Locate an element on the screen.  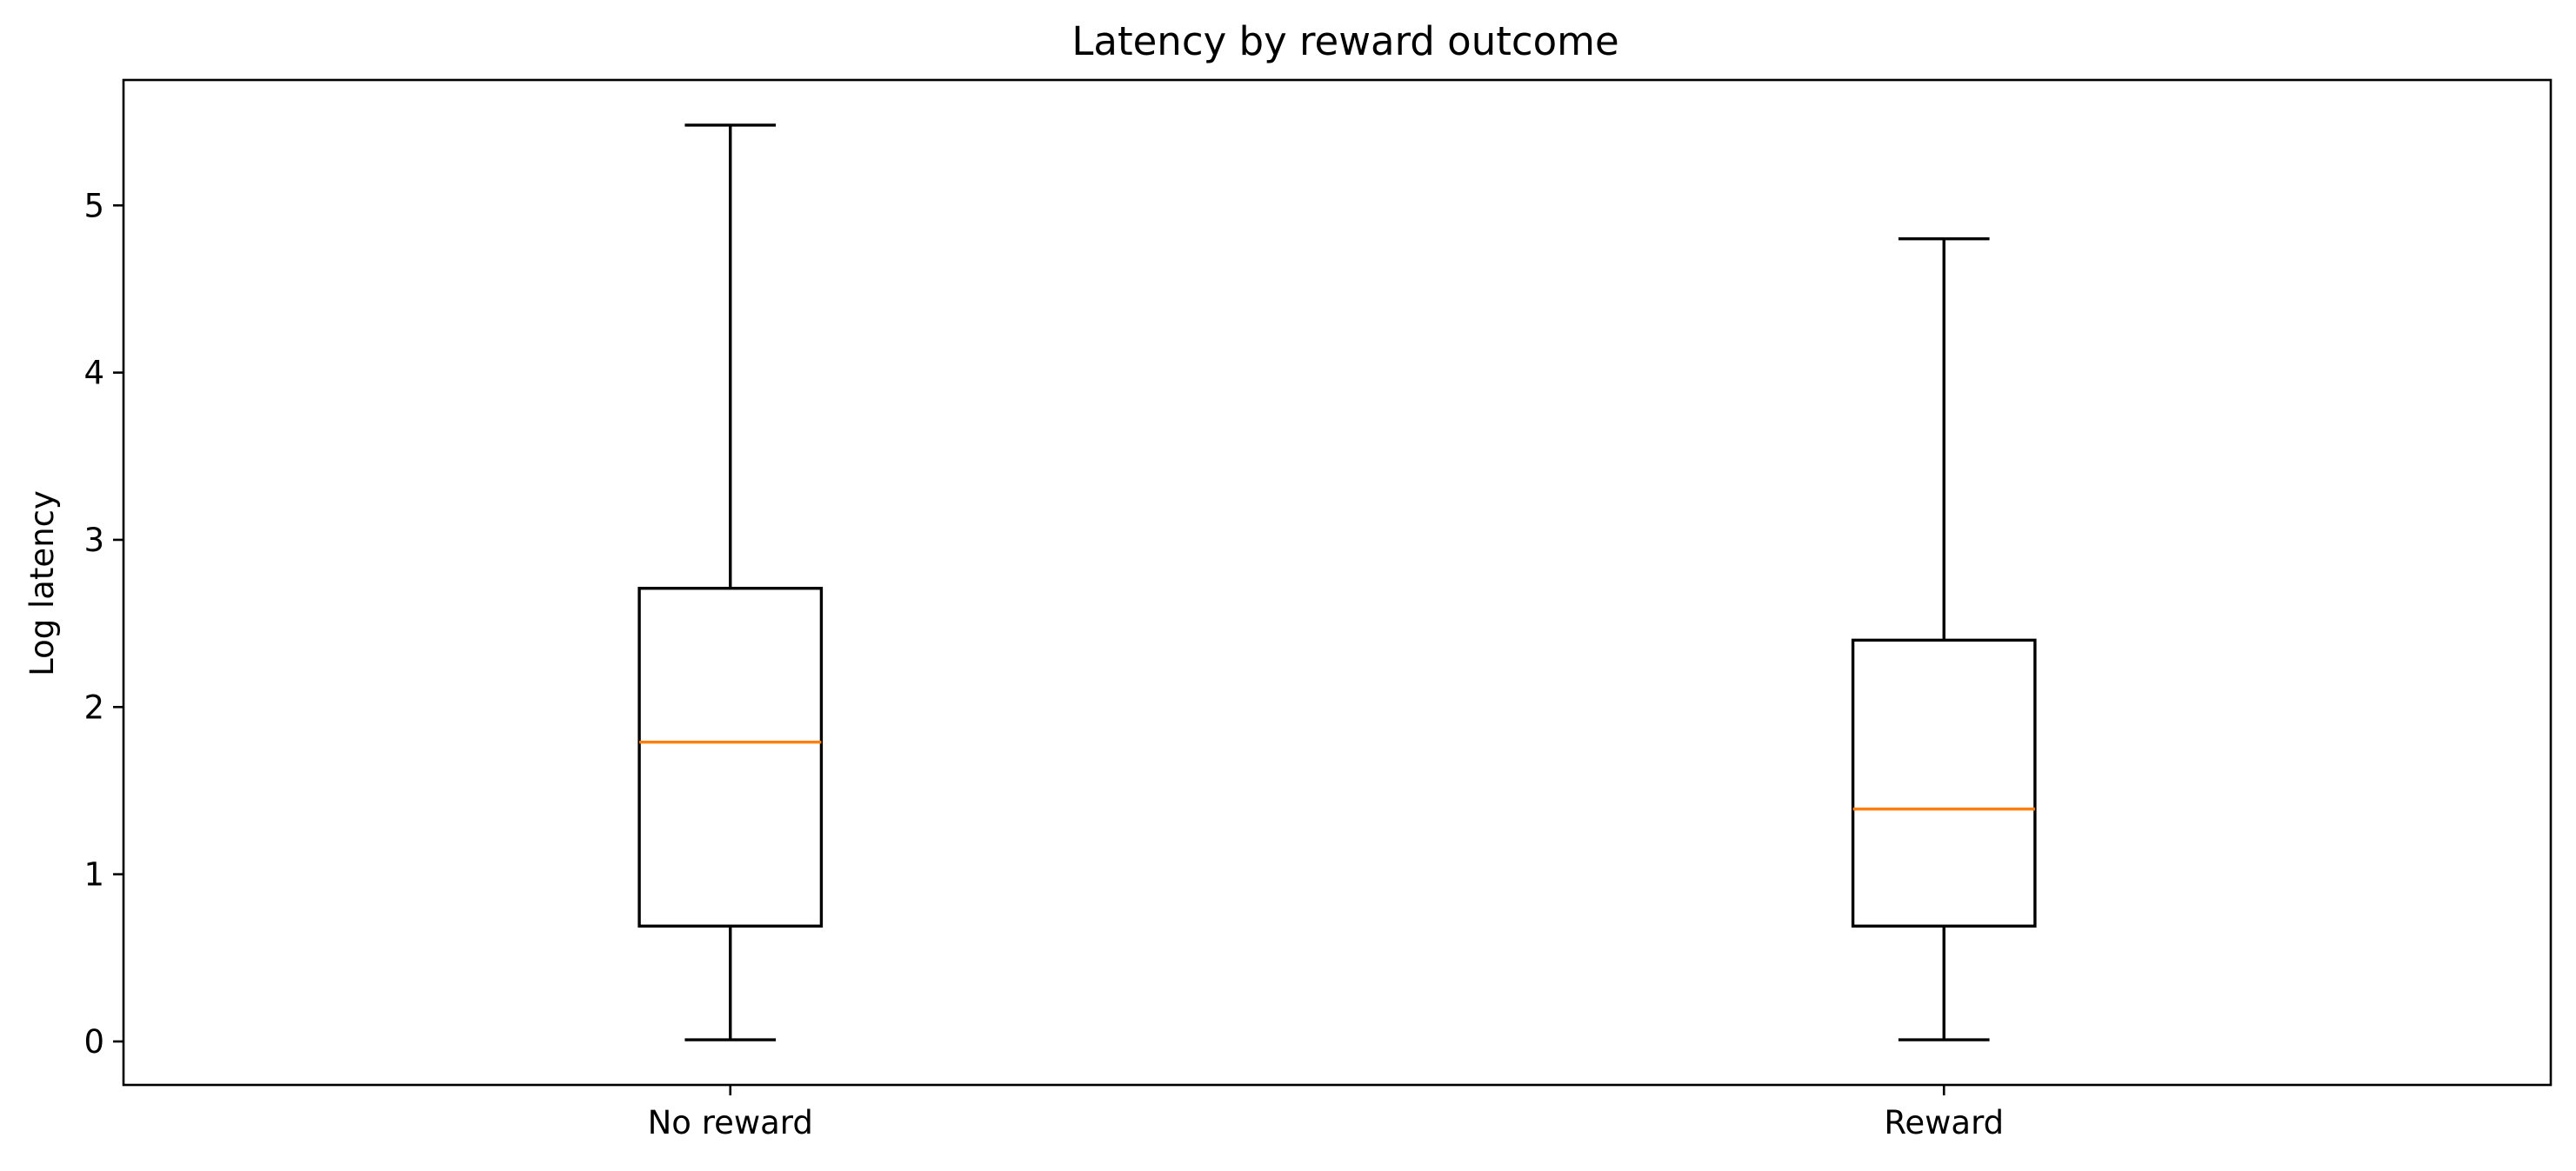
x-tick-label: Reward is located at coordinates (1944, 1123).